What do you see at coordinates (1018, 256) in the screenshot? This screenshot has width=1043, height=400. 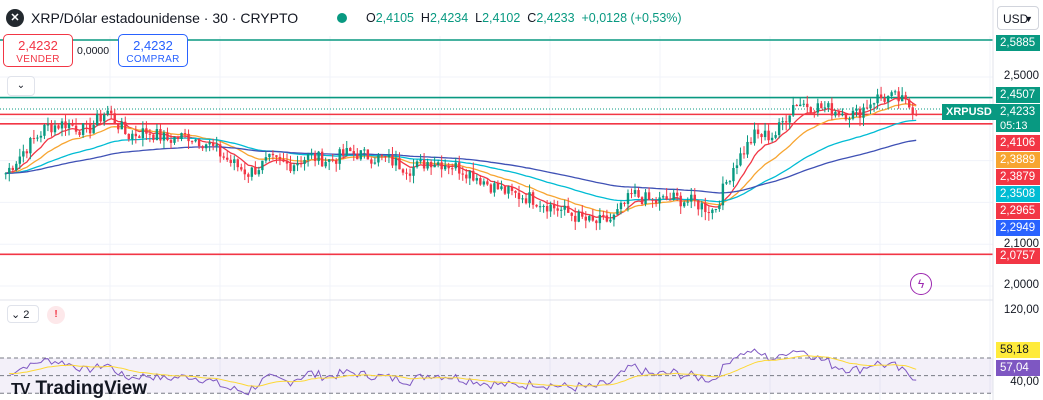 I see `level-label: 2,0757` at bounding box center [1018, 256].